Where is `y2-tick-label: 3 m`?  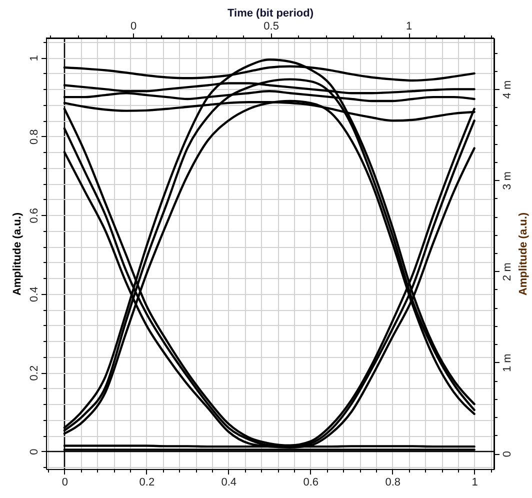
y2-tick-label: 3 m is located at coordinates (508, 180).